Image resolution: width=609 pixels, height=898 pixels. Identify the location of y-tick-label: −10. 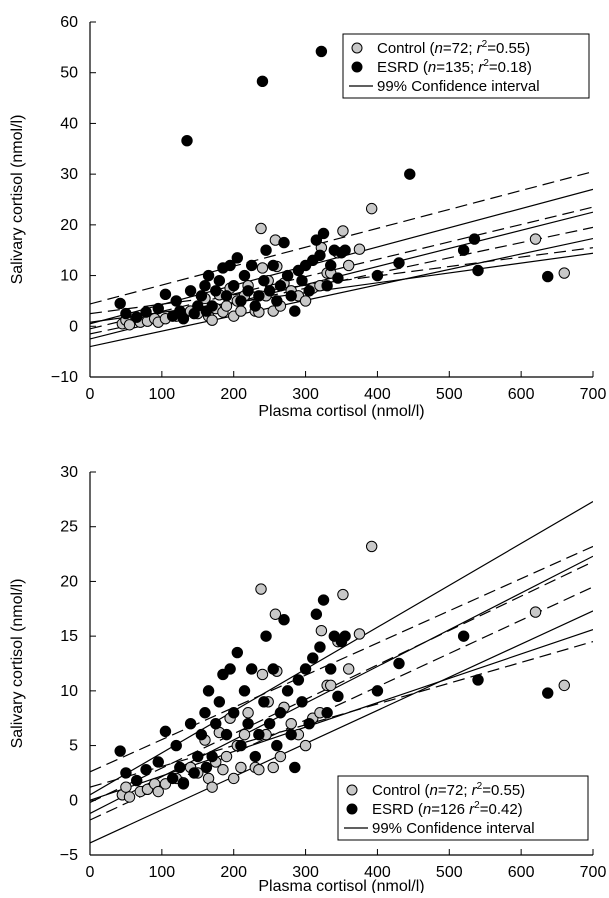
(64, 377).